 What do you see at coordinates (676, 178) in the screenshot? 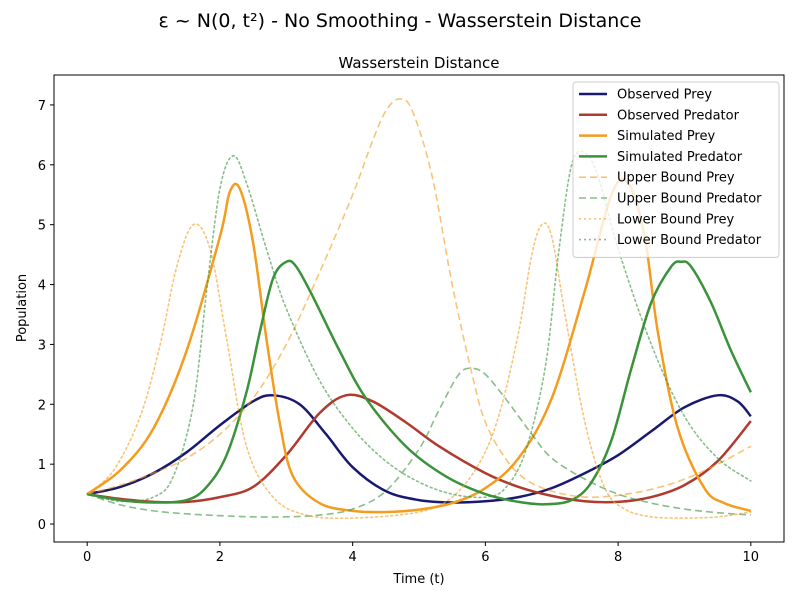
I see `legend-label: Upper Bound Prey` at bounding box center [676, 178].